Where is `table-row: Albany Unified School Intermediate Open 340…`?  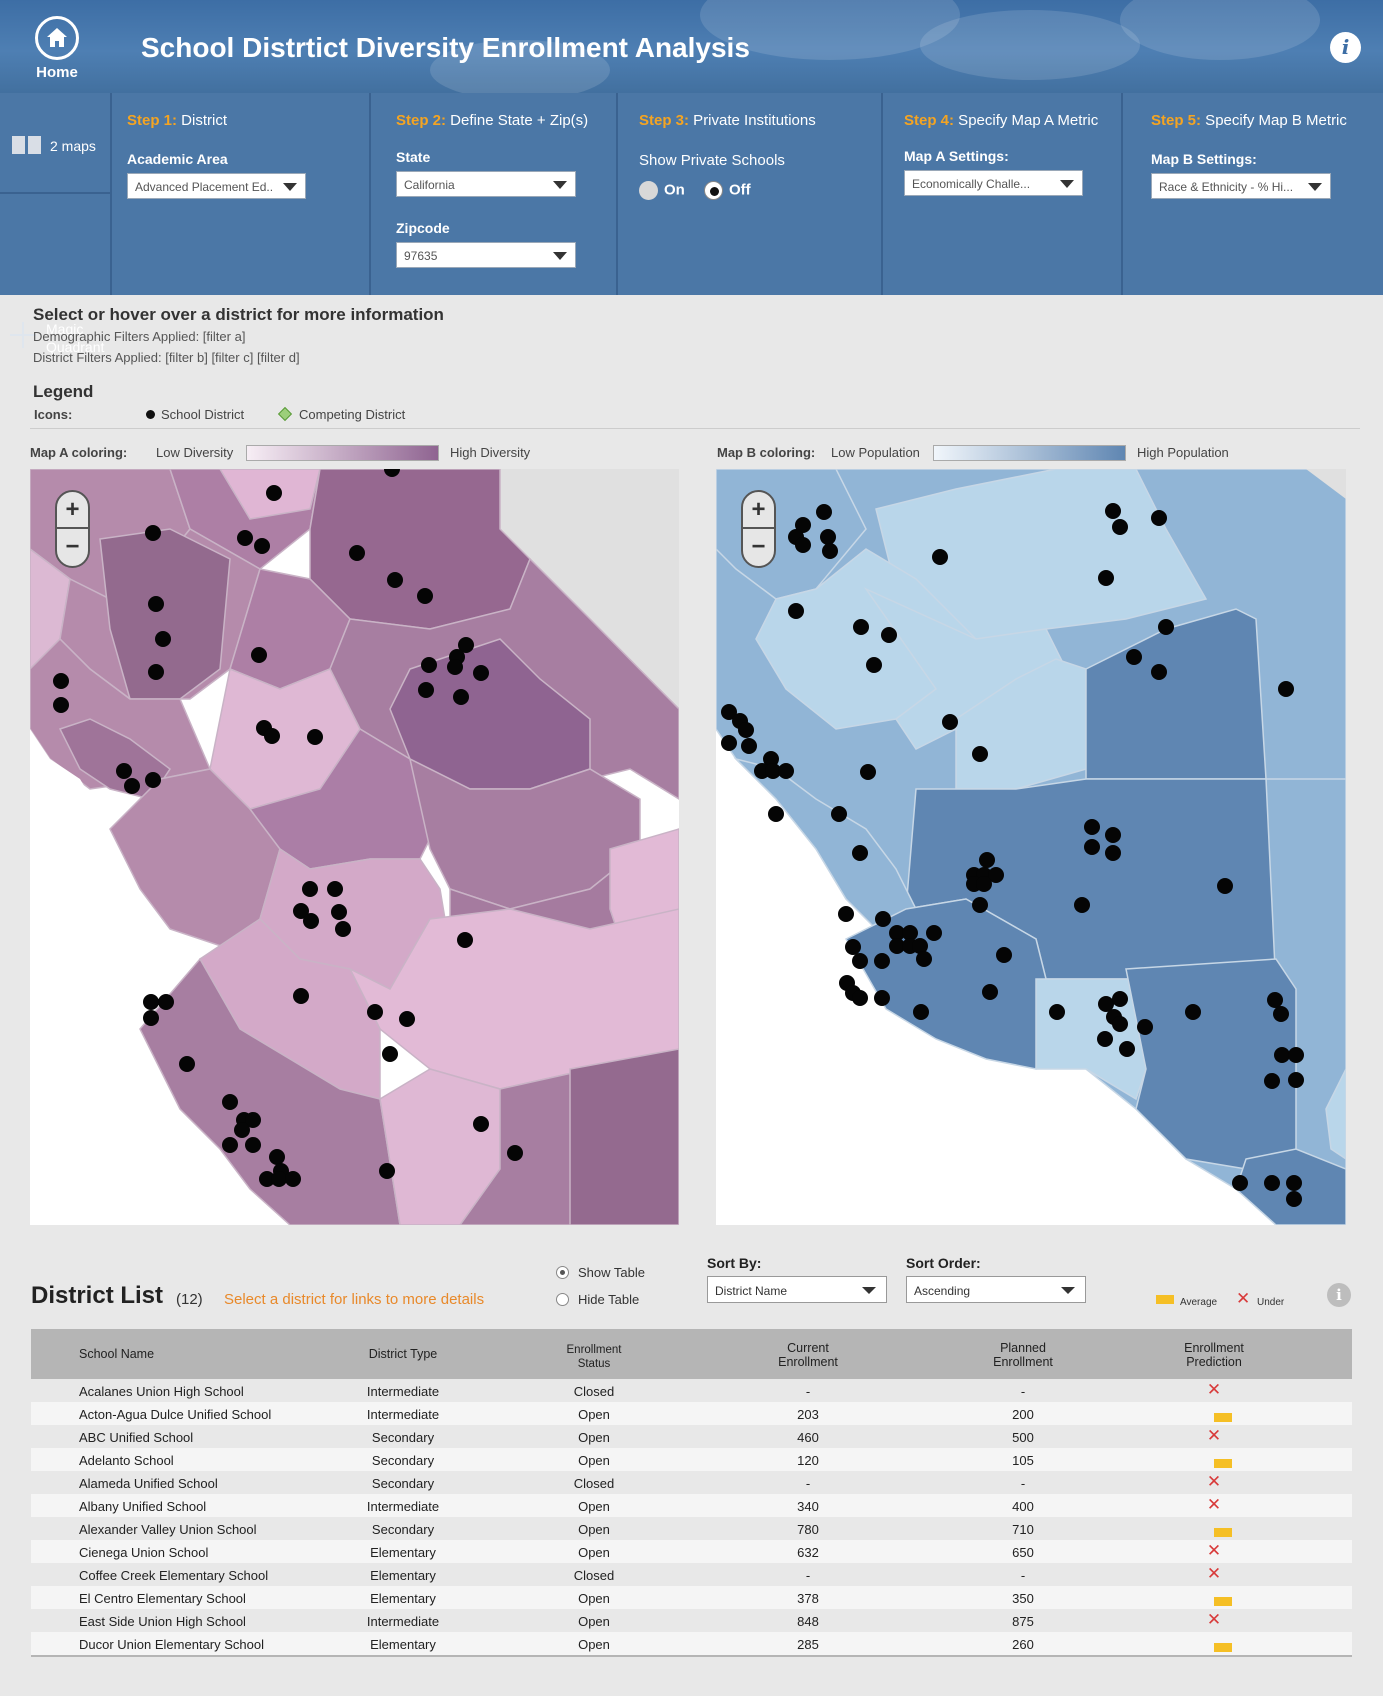 table-row: Albany Unified School Intermediate Open 340… is located at coordinates (691, 1505).